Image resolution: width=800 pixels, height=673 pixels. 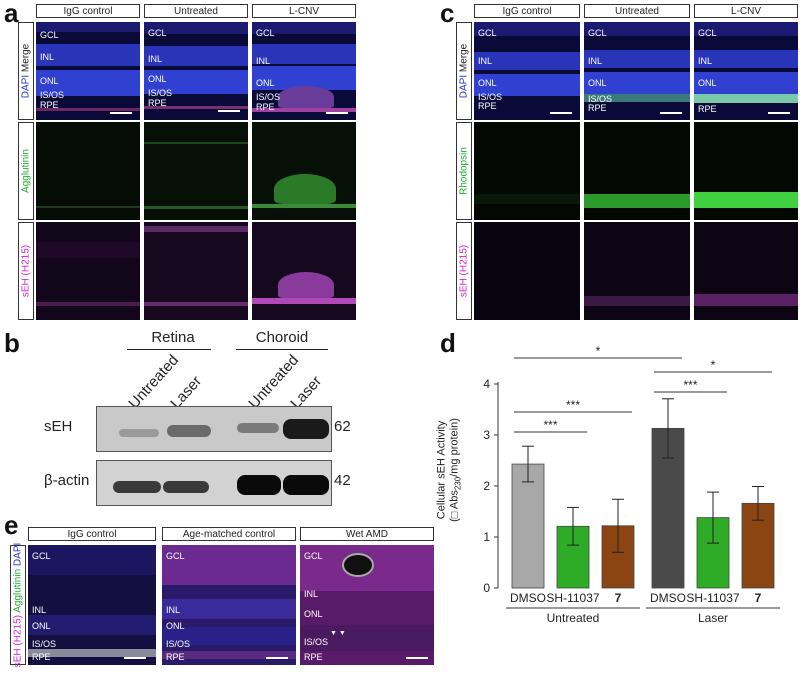 I want to click on panel-c-row-label-merge: DAPI Merge, so click(x=464, y=71).